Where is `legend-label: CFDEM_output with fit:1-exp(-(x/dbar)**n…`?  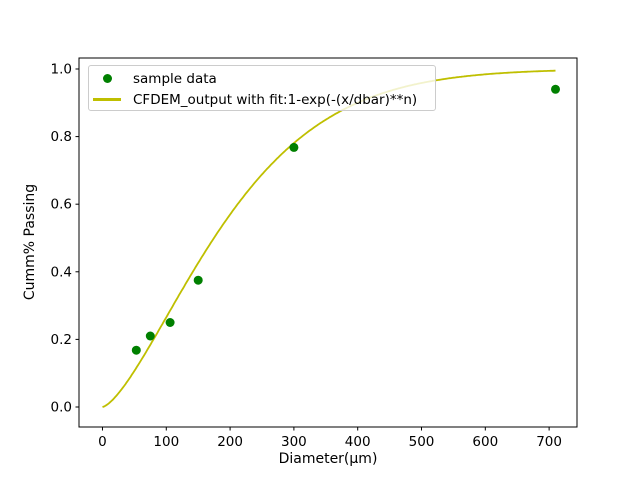 legend-label: CFDEM_output with fit:1-exp(-(x/dbar)**n… is located at coordinates (275, 99).